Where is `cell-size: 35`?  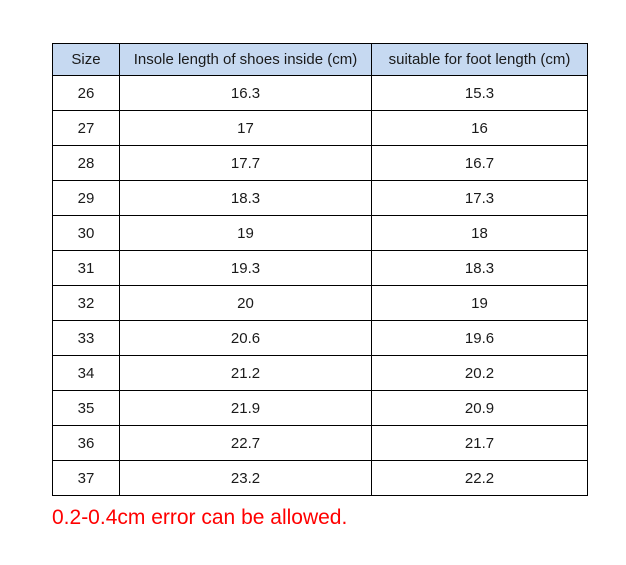 cell-size: 35 is located at coordinates (86, 408).